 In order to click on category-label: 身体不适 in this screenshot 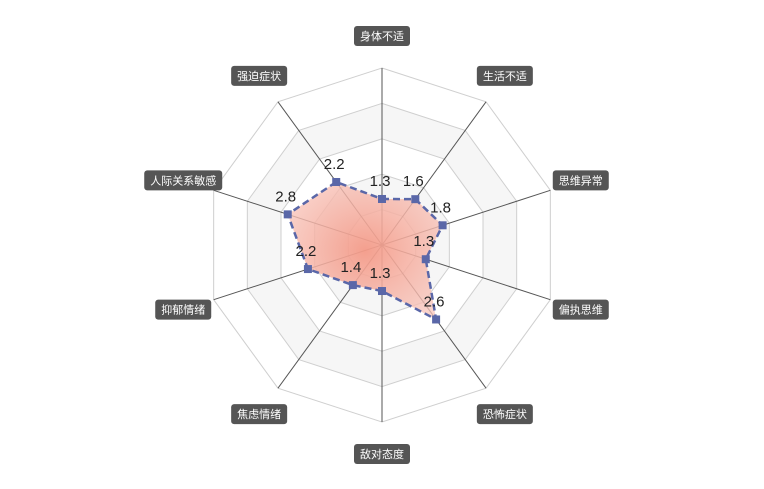, I will do `click(382, 36)`.